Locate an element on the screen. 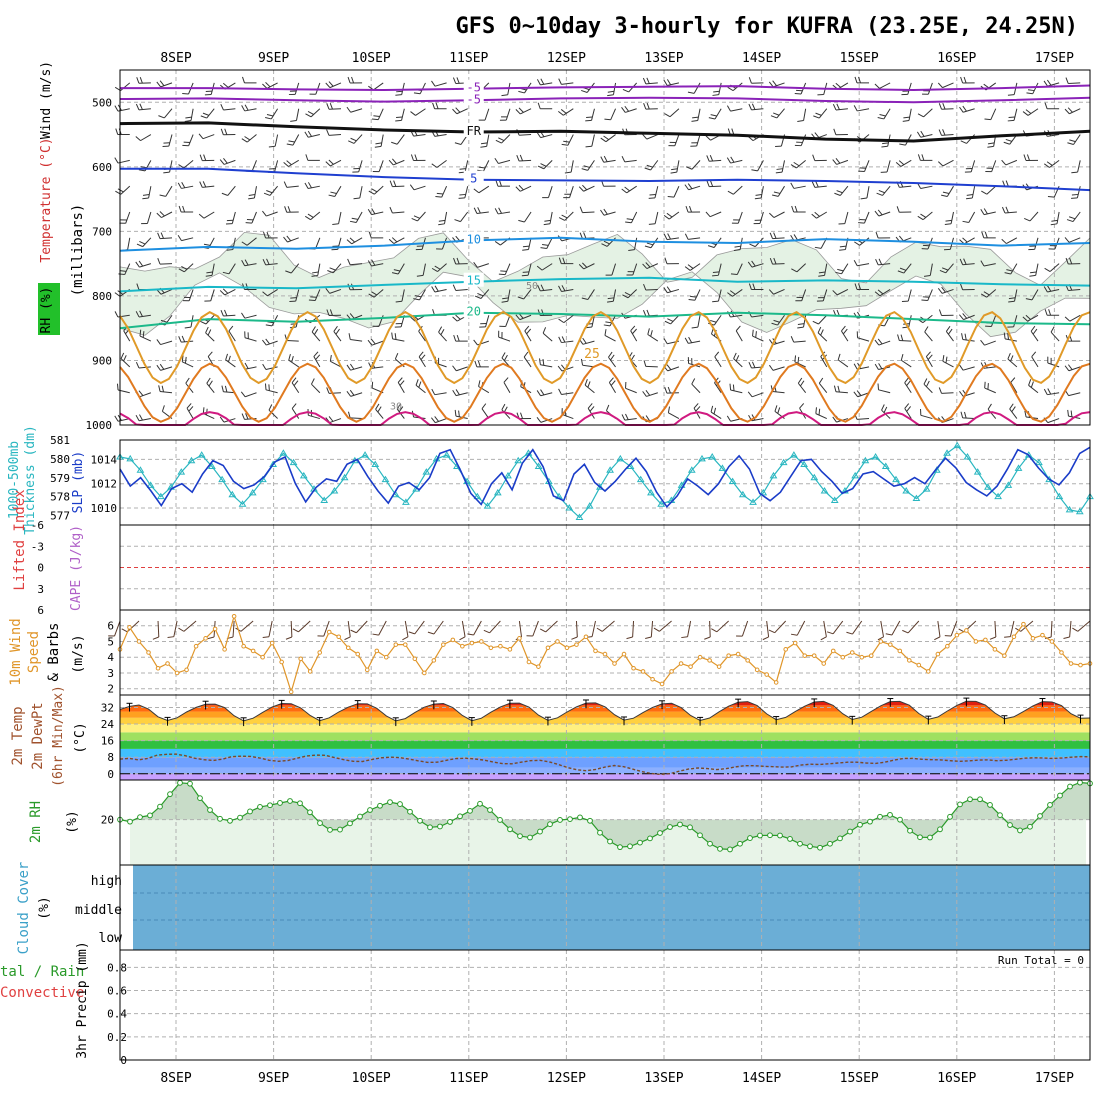  bottom-date-label-9SEP: 9SEP is located at coordinates (273, 1078).